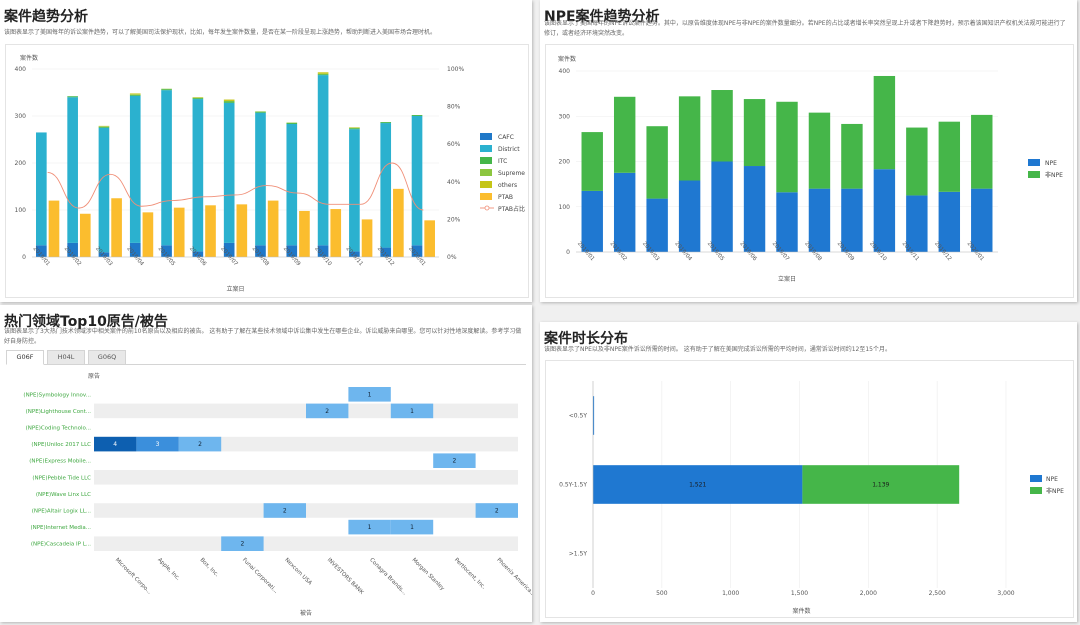 Image resolution: width=1080 pixels, height=625 pixels. What do you see at coordinates (454, 182) in the screenshot?
I see `y2-tick-label: 40%` at bounding box center [454, 182].